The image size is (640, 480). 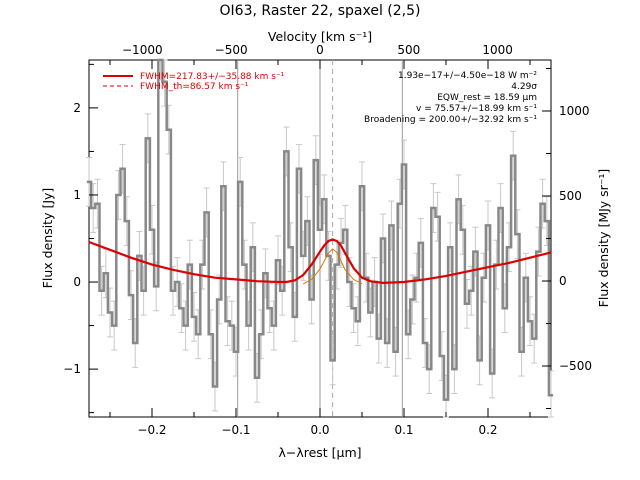 I want to click on annotation-significance: 4.29σ, so click(x=524, y=87).